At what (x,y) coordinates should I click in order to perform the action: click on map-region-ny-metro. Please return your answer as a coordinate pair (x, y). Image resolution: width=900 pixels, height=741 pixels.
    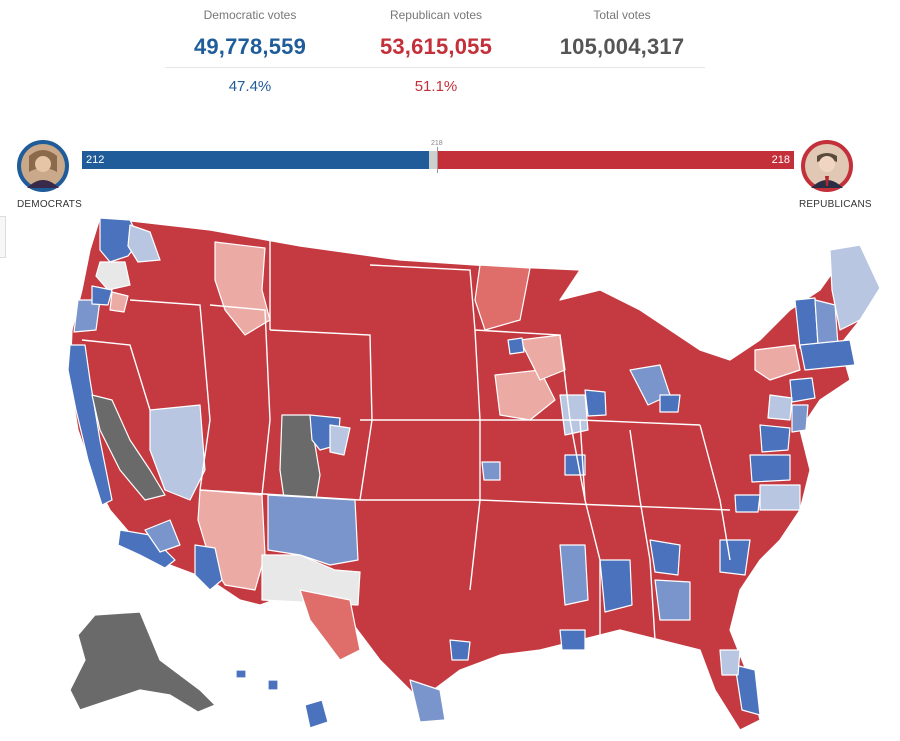
    Looking at the image, I should click on (802, 390).